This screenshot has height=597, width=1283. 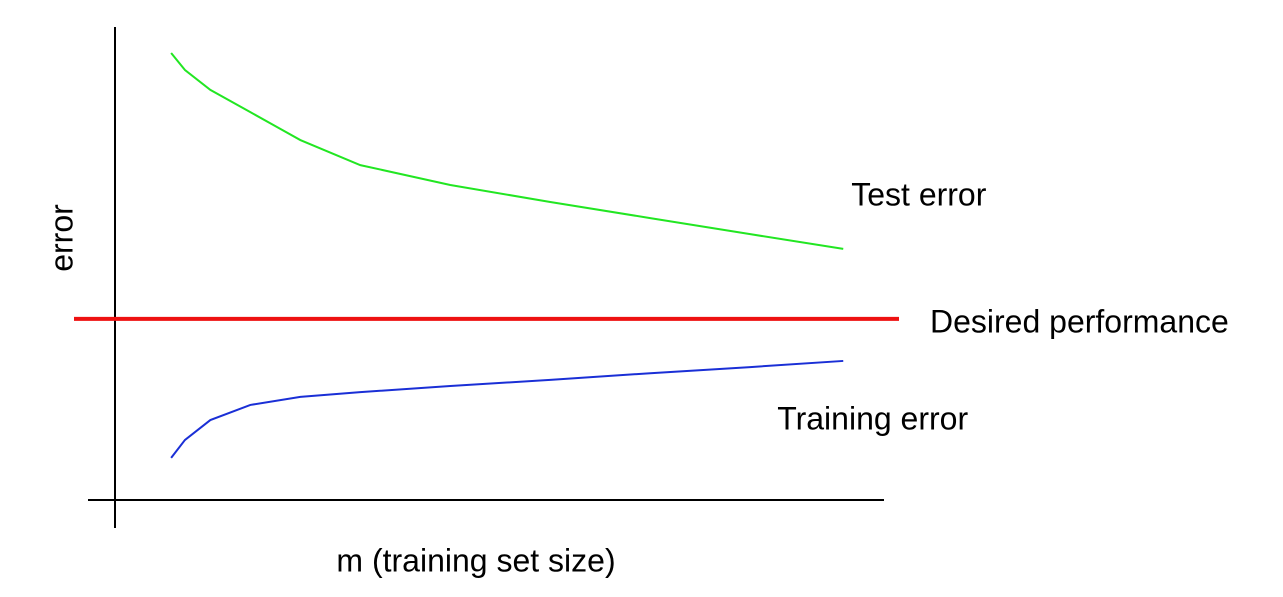 I want to click on reference-label: Desired performance, so click(x=1079, y=321).